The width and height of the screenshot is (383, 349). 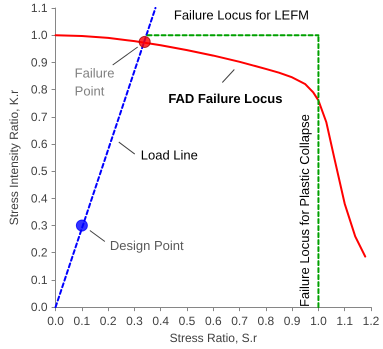 I want to click on annotation: Load Line, so click(x=169, y=155).